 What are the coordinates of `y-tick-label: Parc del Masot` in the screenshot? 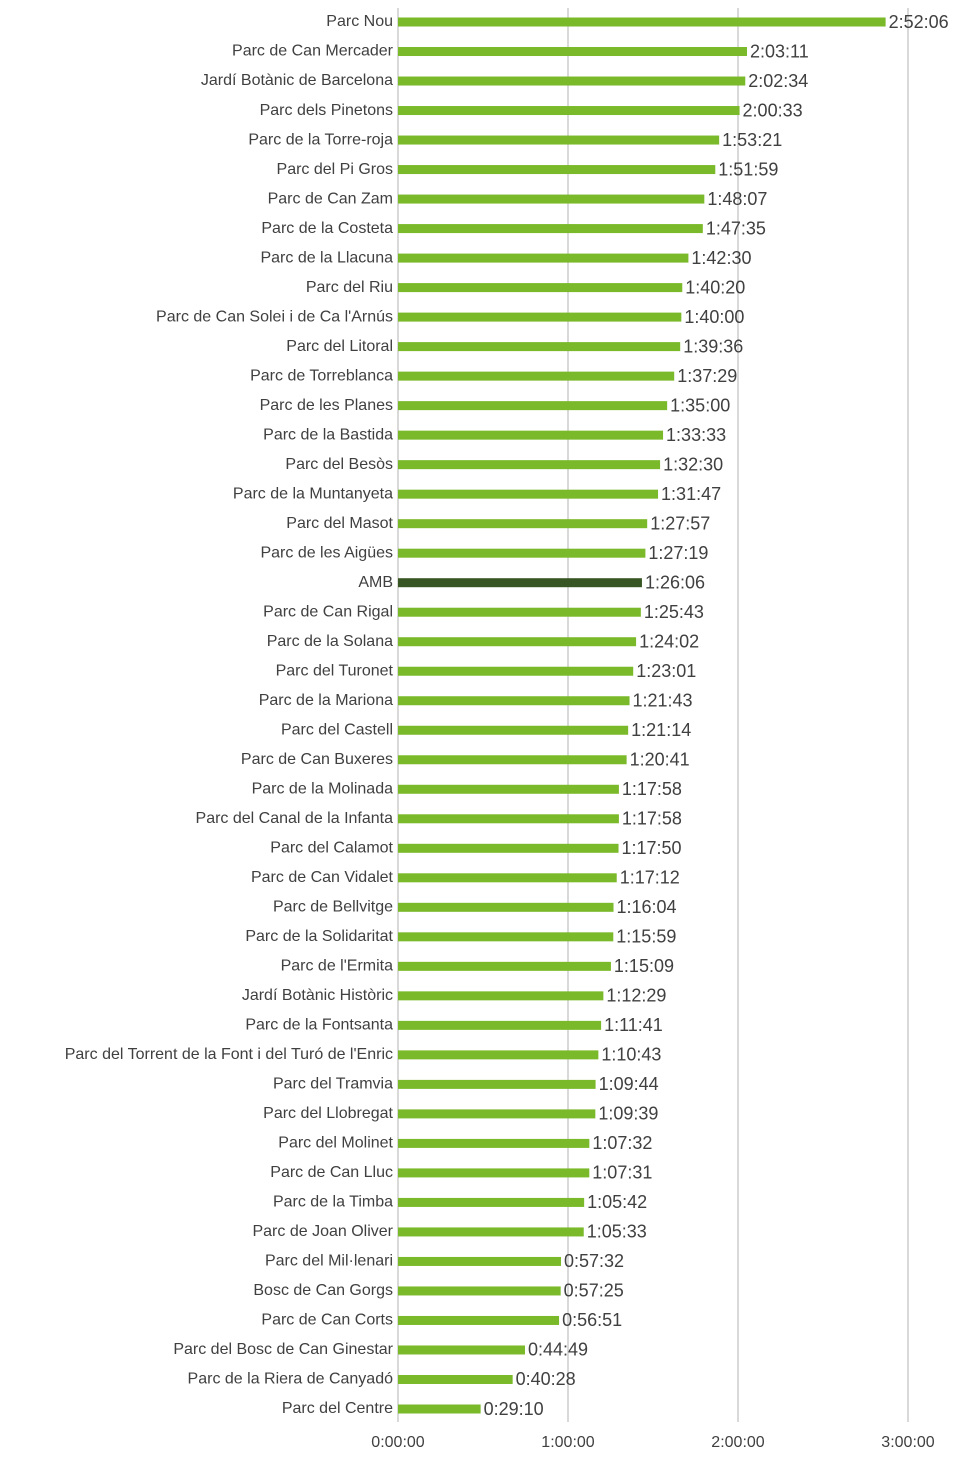 It's located at (339, 523).